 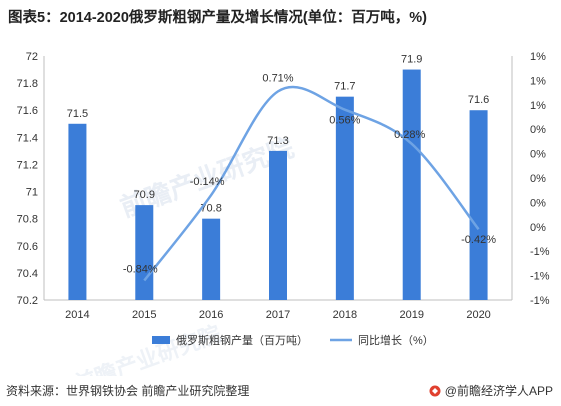 I want to click on y-left-tick-label: 70.4, so click(x=27, y=274).